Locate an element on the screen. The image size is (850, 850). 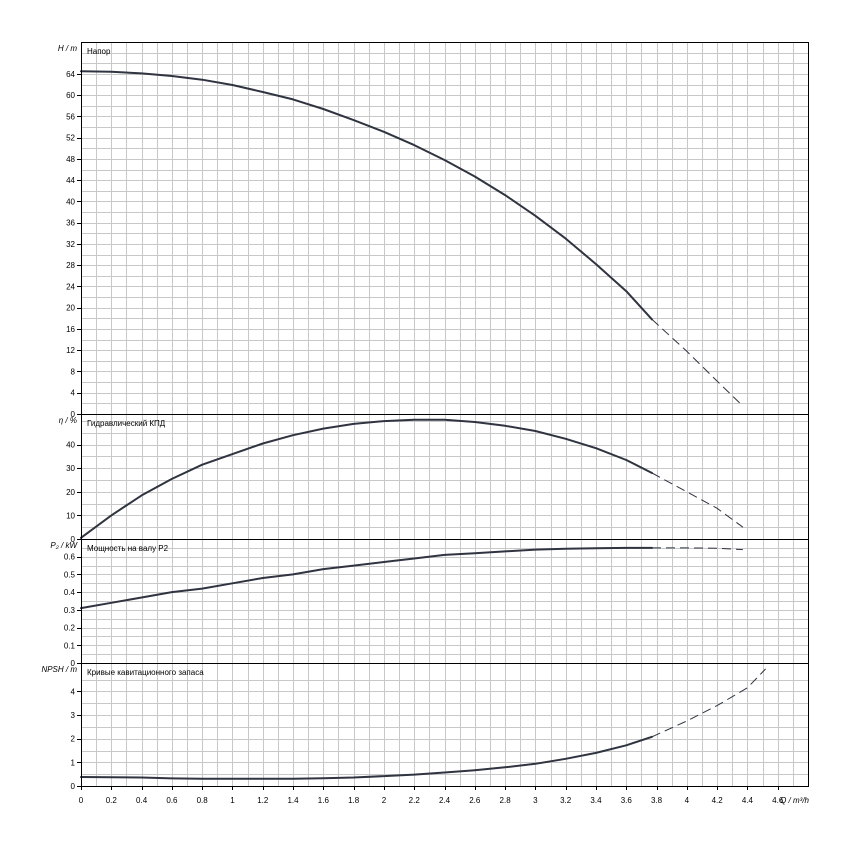
x-tick-label: 3.2 is located at coordinates (566, 800).